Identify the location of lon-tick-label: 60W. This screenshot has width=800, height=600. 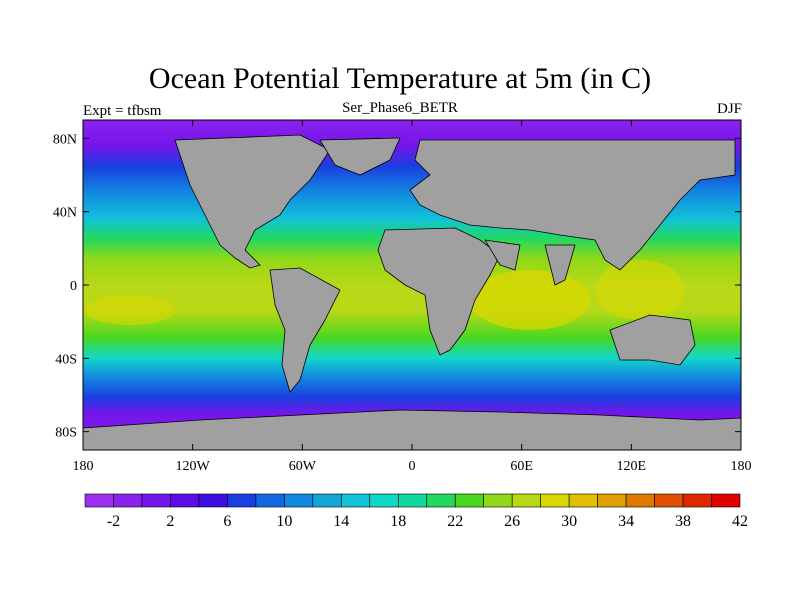
(303, 466).